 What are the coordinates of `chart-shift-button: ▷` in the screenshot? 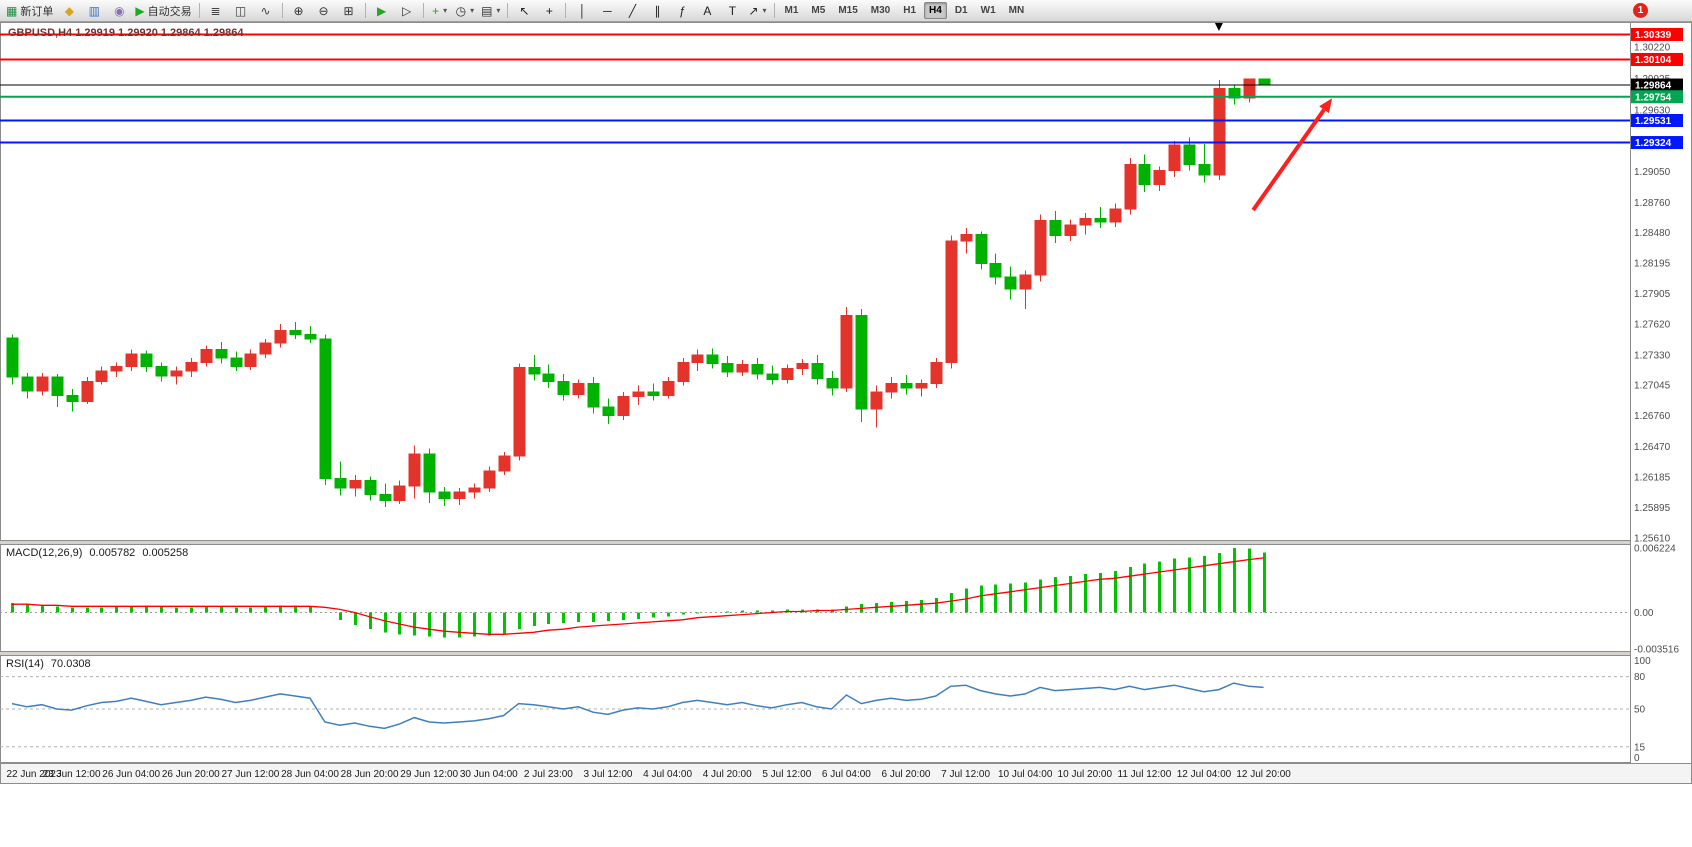 It's located at (407, 11).